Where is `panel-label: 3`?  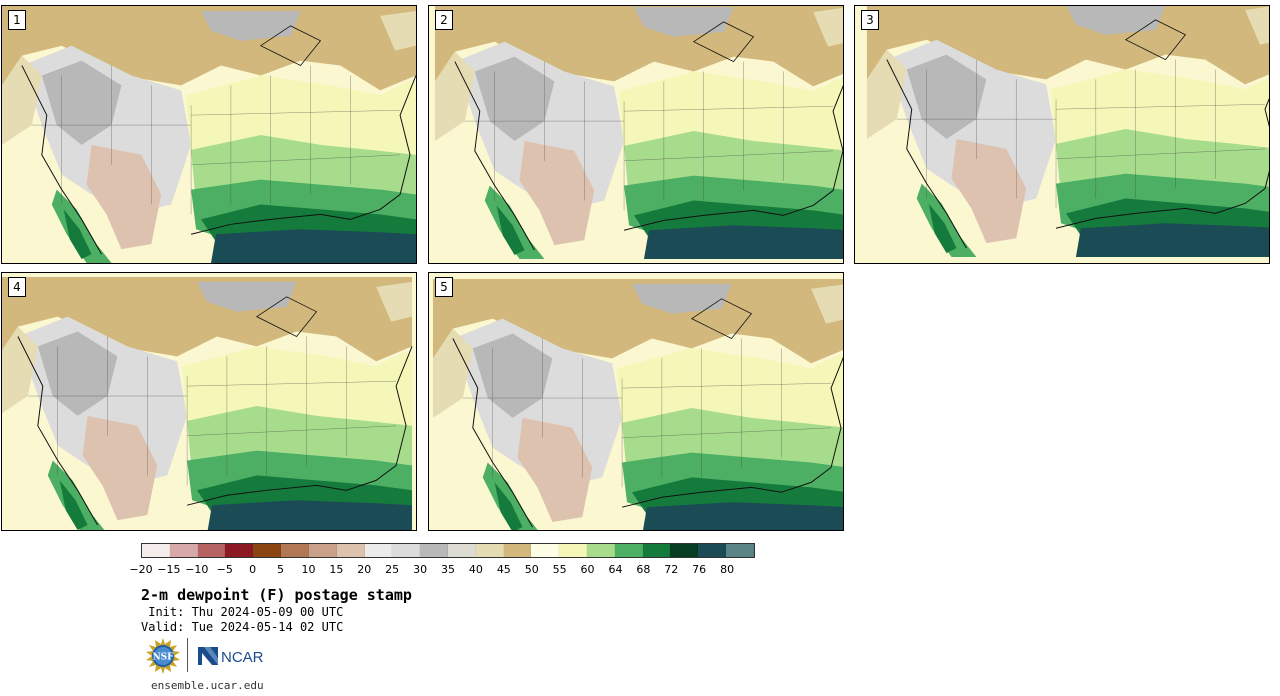
panel-label: 3 is located at coordinates (870, 20).